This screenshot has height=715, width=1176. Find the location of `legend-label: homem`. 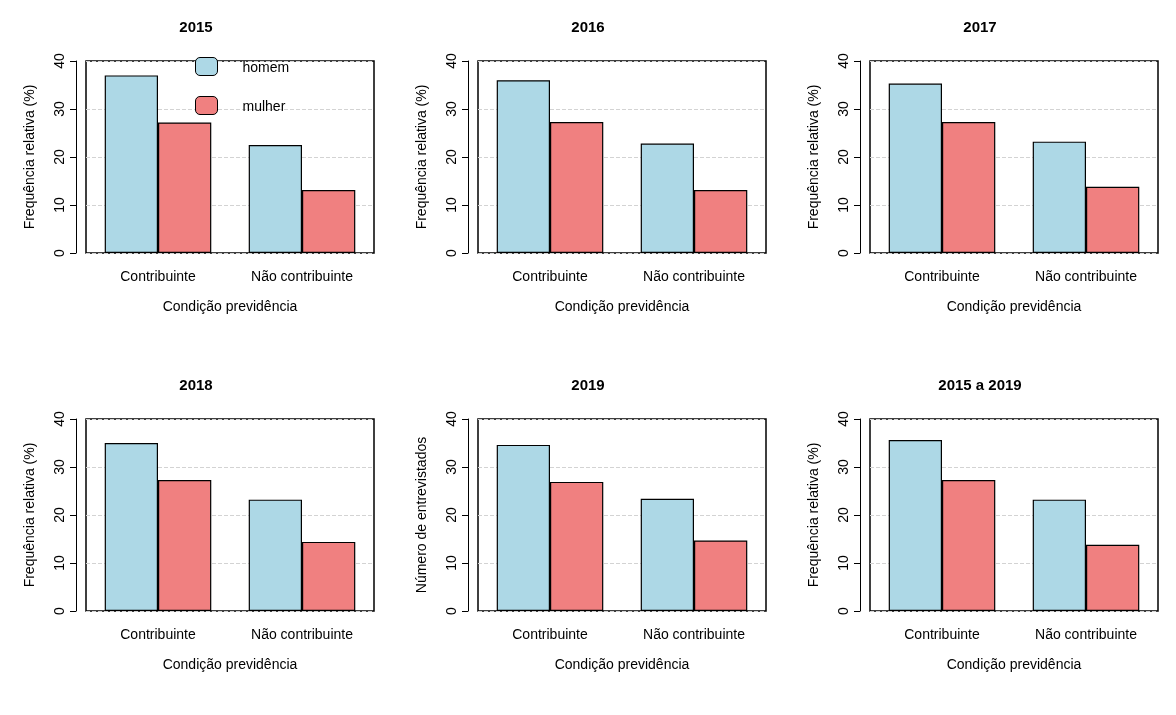

legend-label: homem is located at coordinates (266, 66).